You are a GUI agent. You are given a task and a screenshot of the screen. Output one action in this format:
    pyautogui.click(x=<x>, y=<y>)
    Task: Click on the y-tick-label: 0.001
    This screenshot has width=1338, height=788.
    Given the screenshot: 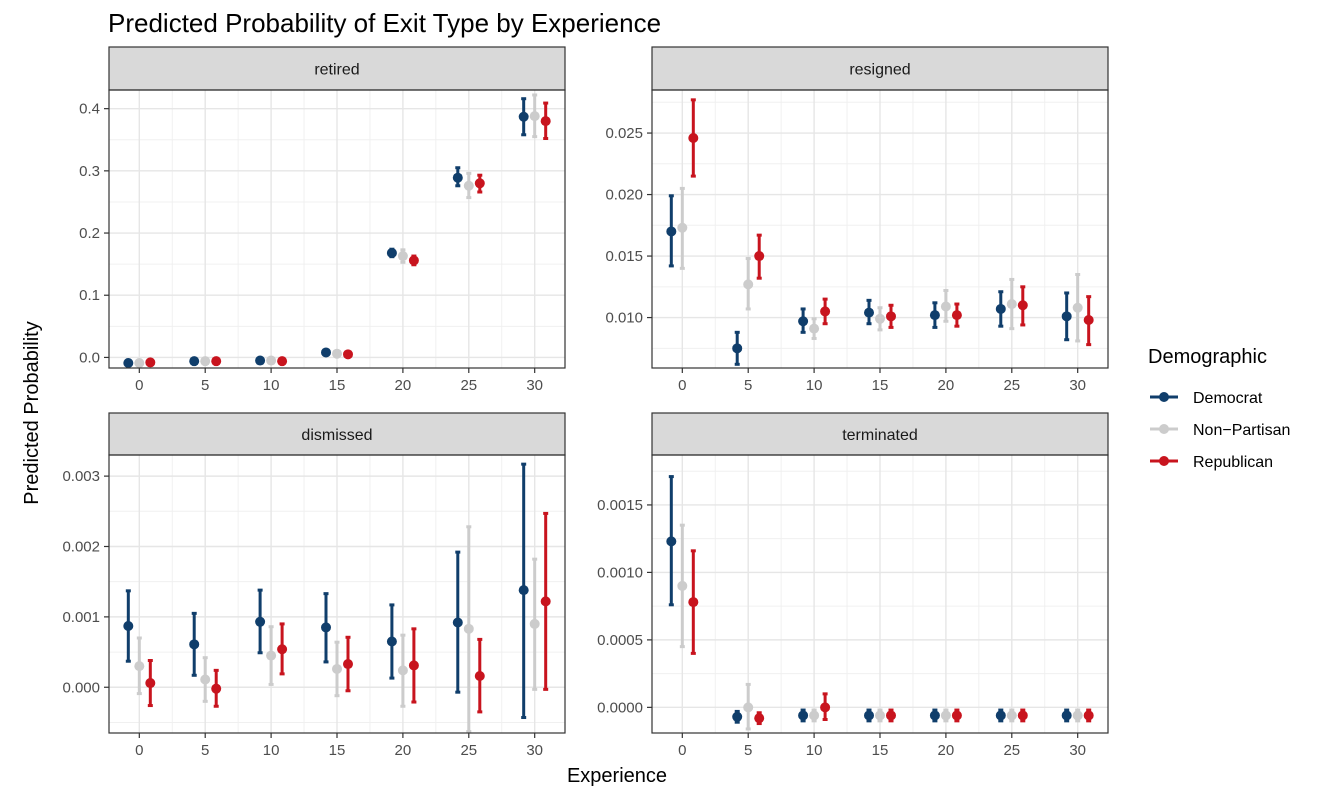 What is the action you would take?
    pyautogui.click(x=81, y=617)
    